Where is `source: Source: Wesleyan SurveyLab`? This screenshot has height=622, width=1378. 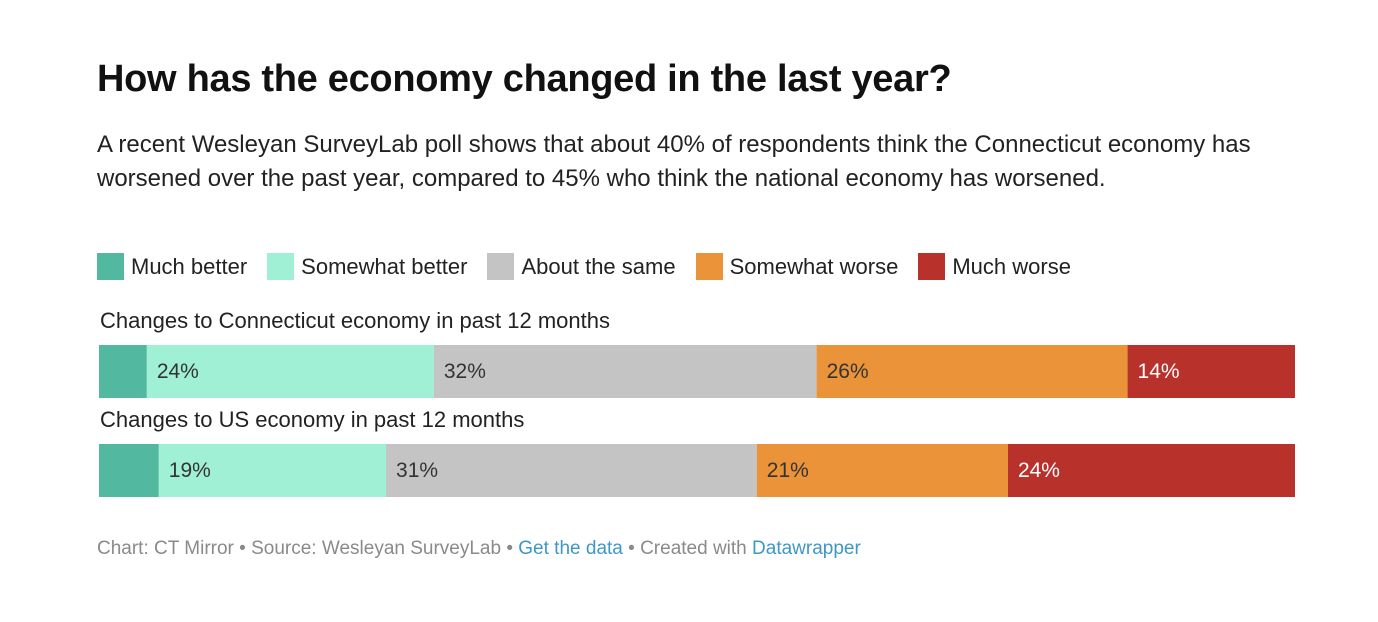
source: Source: Wesleyan SurveyLab is located at coordinates (376, 548).